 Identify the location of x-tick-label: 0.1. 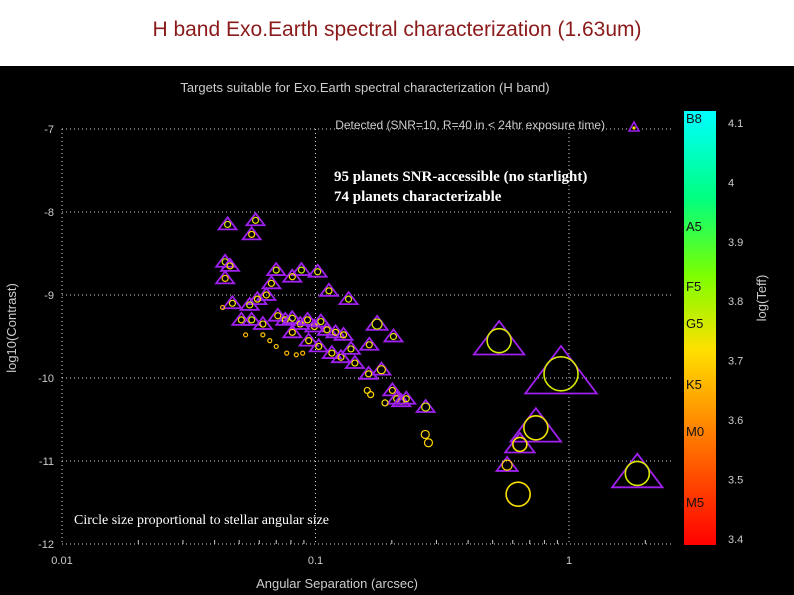
(315, 561).